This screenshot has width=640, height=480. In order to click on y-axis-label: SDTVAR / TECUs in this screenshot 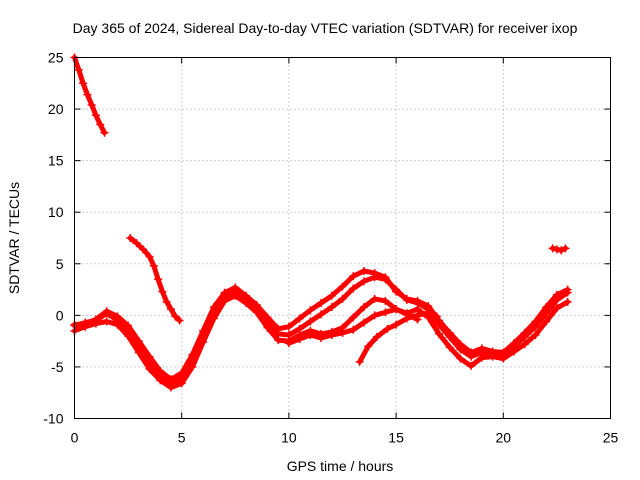, I will do `click(14, 238)`.